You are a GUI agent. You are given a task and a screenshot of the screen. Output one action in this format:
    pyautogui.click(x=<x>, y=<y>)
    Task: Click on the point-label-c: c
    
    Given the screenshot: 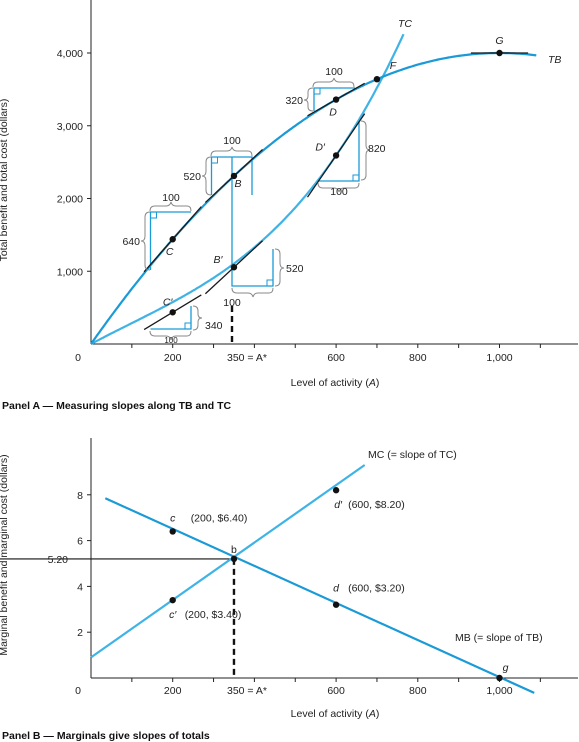 What is the action you would take?
    pyautogui.click(x=173, y=518)
    